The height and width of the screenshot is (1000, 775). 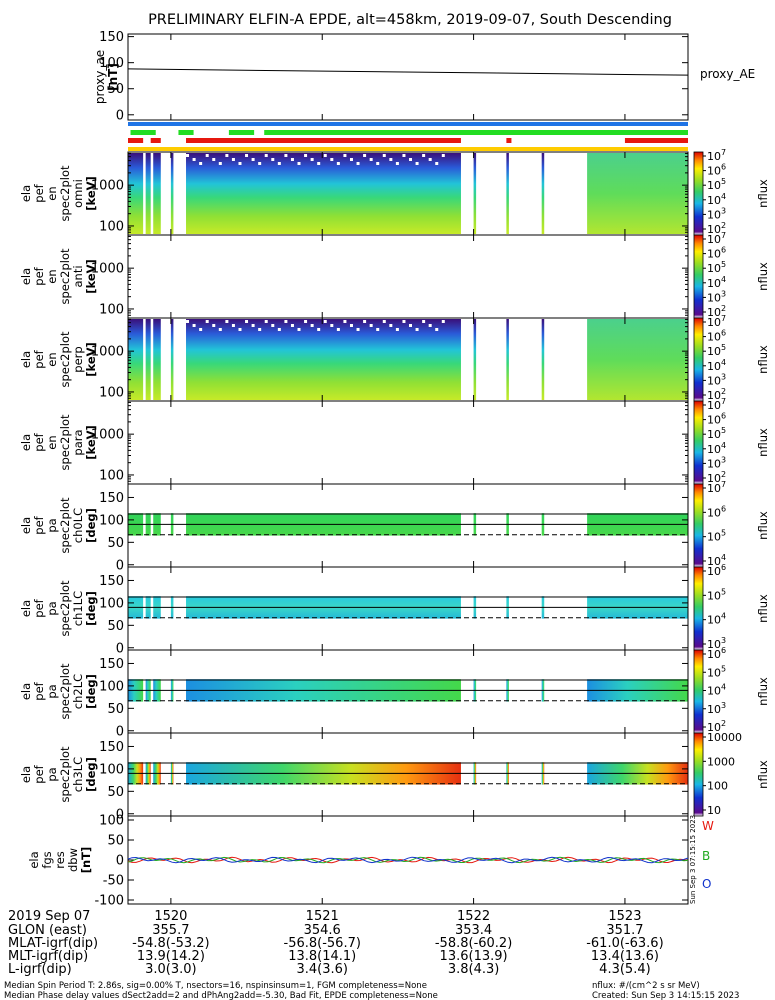 I want to click on y-axis-label: ela pef pa spec2plot ch1LC [deg], so click(x=58, y=608).